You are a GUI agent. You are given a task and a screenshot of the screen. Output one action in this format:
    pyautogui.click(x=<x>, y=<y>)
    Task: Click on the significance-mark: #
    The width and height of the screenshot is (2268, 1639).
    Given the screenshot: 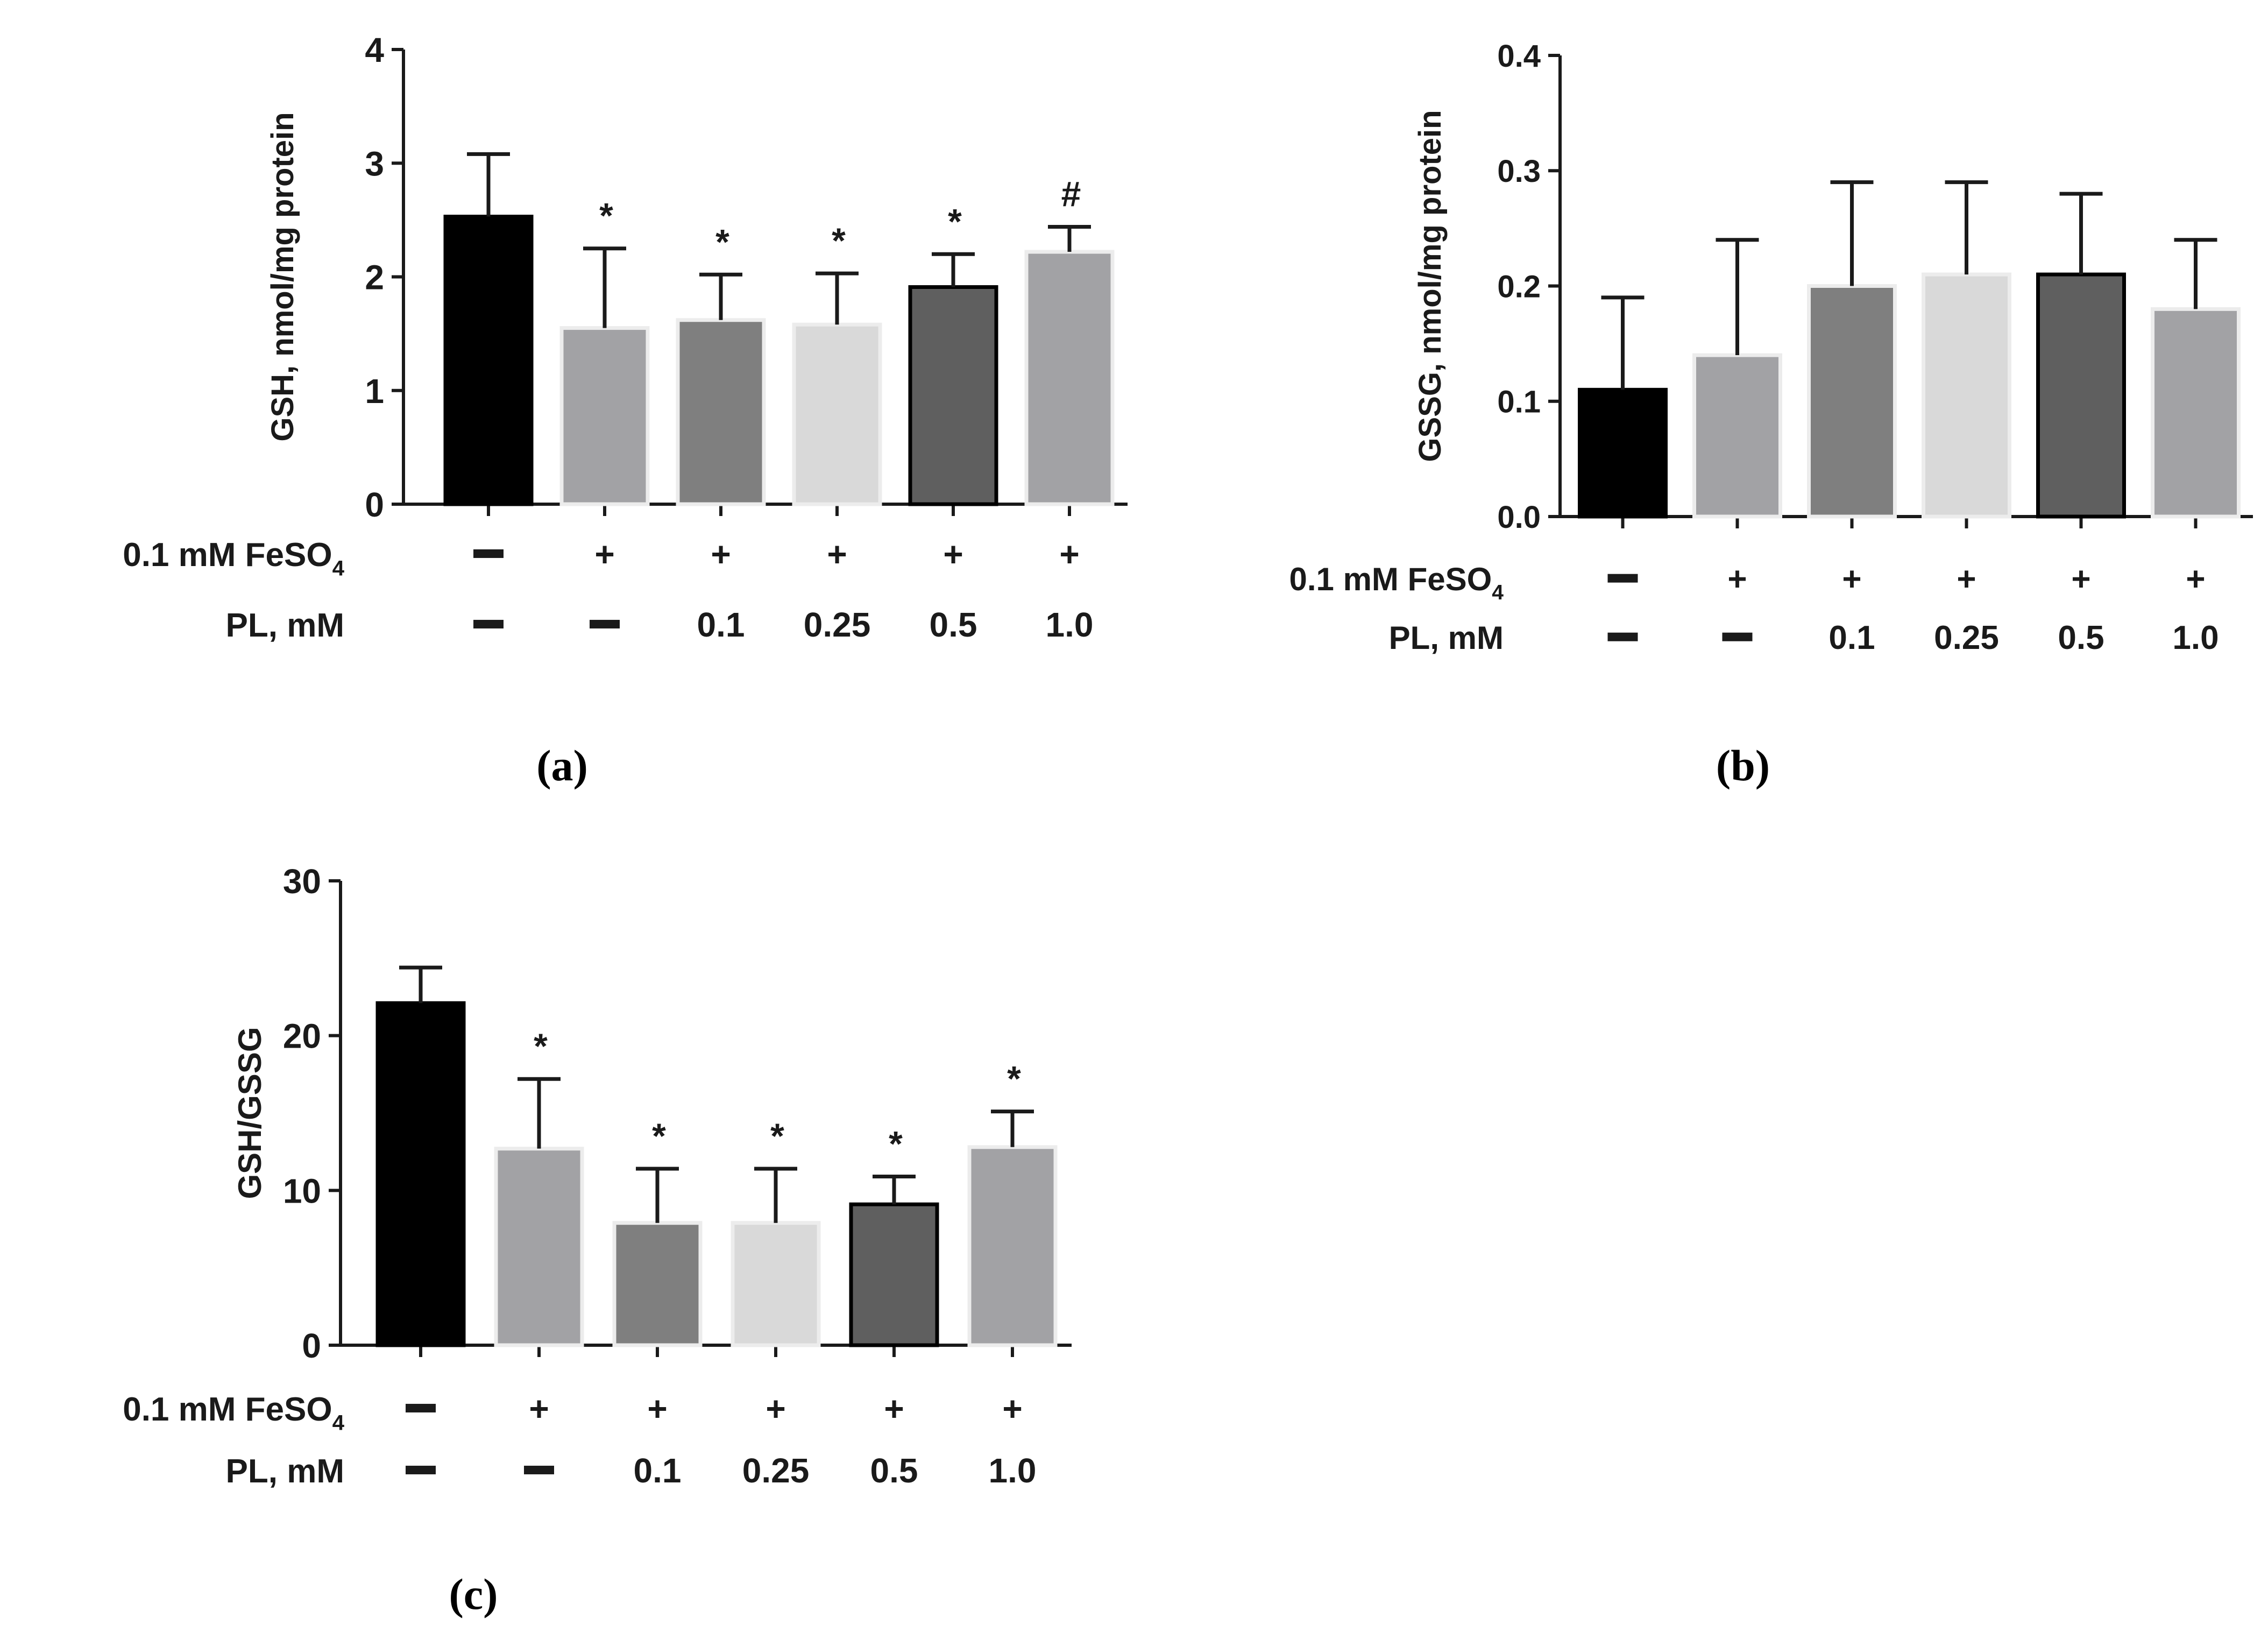 What is the action you would take?
    pyautogui.click(x=1071, y=194)
    